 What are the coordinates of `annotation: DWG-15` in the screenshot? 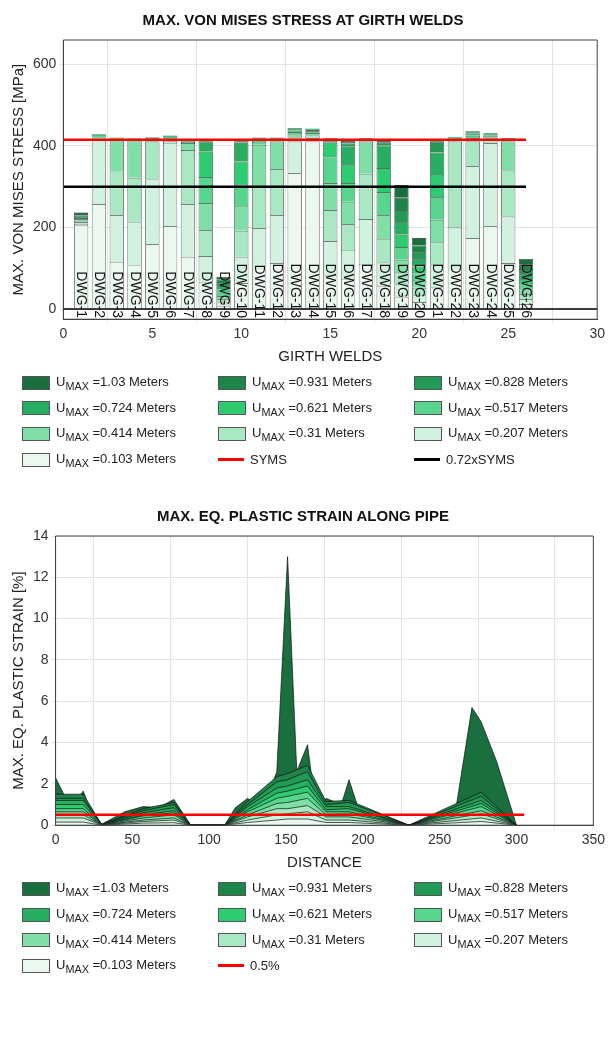 It's located at (331, 291).